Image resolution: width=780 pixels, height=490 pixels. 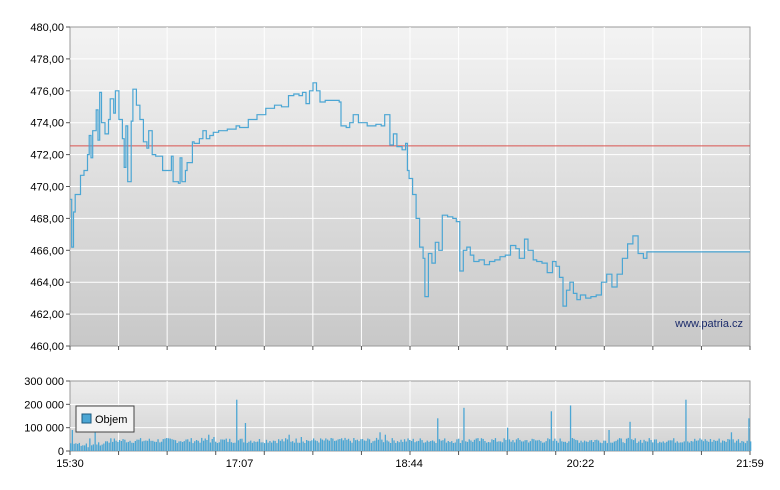 I want to click on price-y-tick-label: 460,00, so click(x=47, y=347).